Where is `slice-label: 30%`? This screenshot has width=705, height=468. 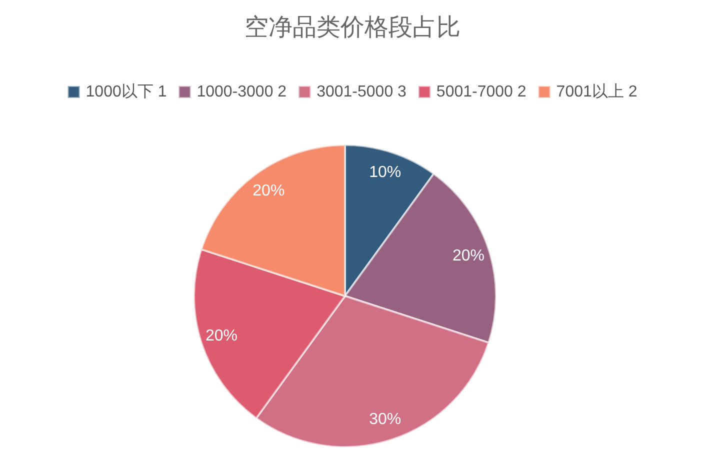 slice-label: 30% is located at coordinates (385, 419).